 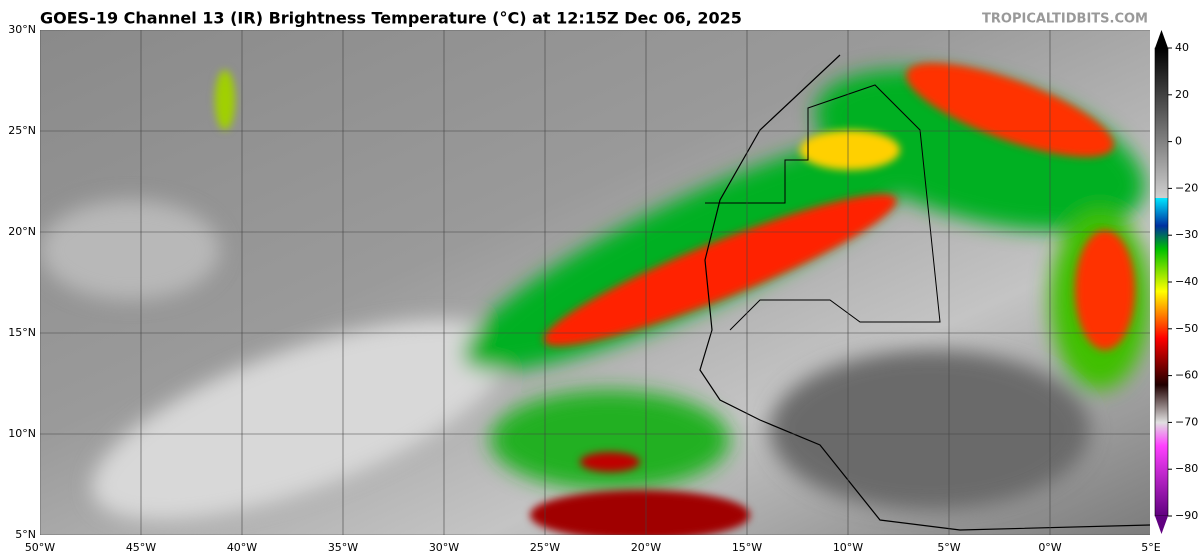 I want to click on colorbar-label: 0, so click(x=1178, y=141).